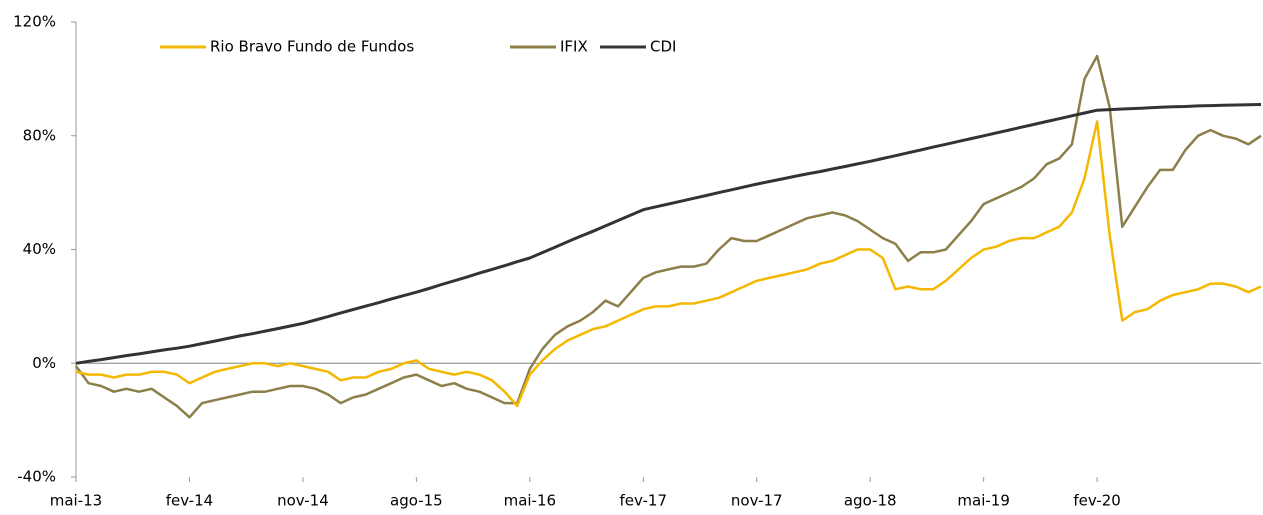  I want to click on y-tick-label: -40%, so click(36, 477).